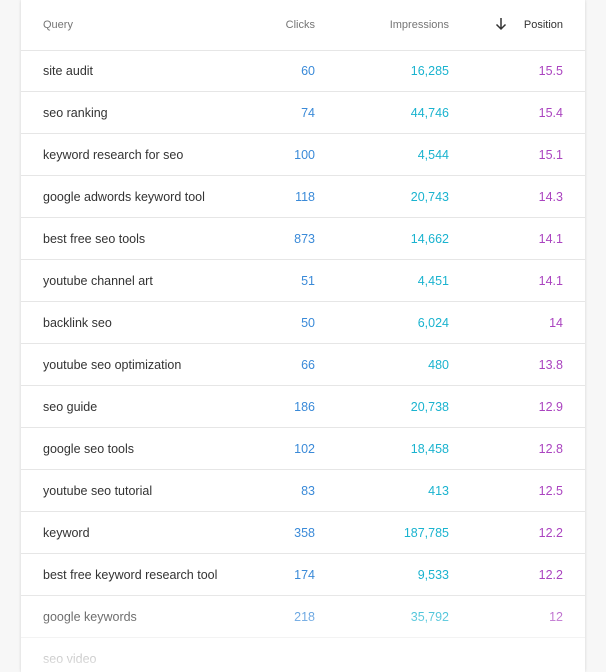 This screenshot has height=672, width=606. Describe the element at coordinates (300, 25) in the screenshot. I see `header-cell: Clicks` at that location.